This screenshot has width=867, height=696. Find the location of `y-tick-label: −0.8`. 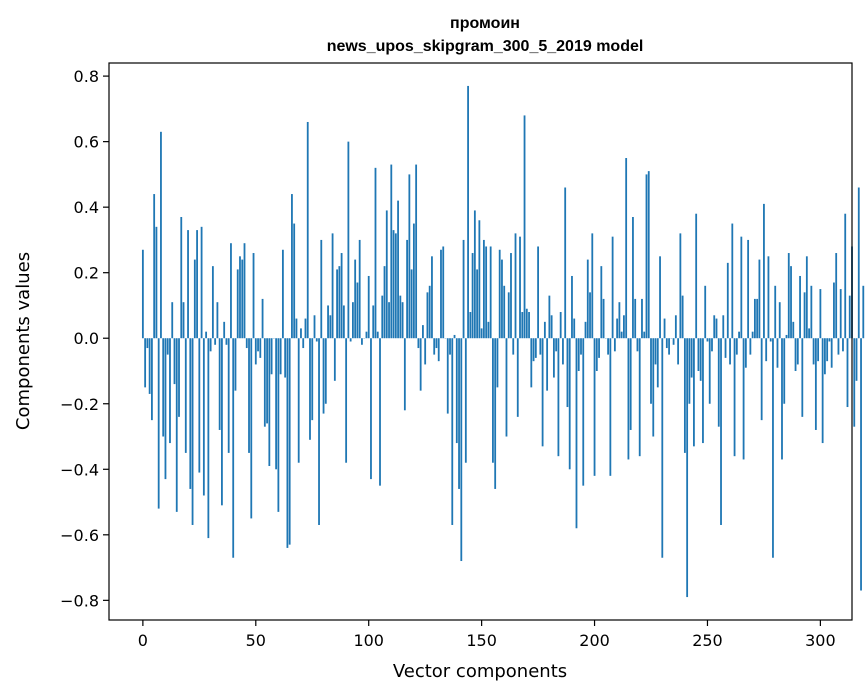

y-tick-label: −0.8 is located at coordinates (79, 600).